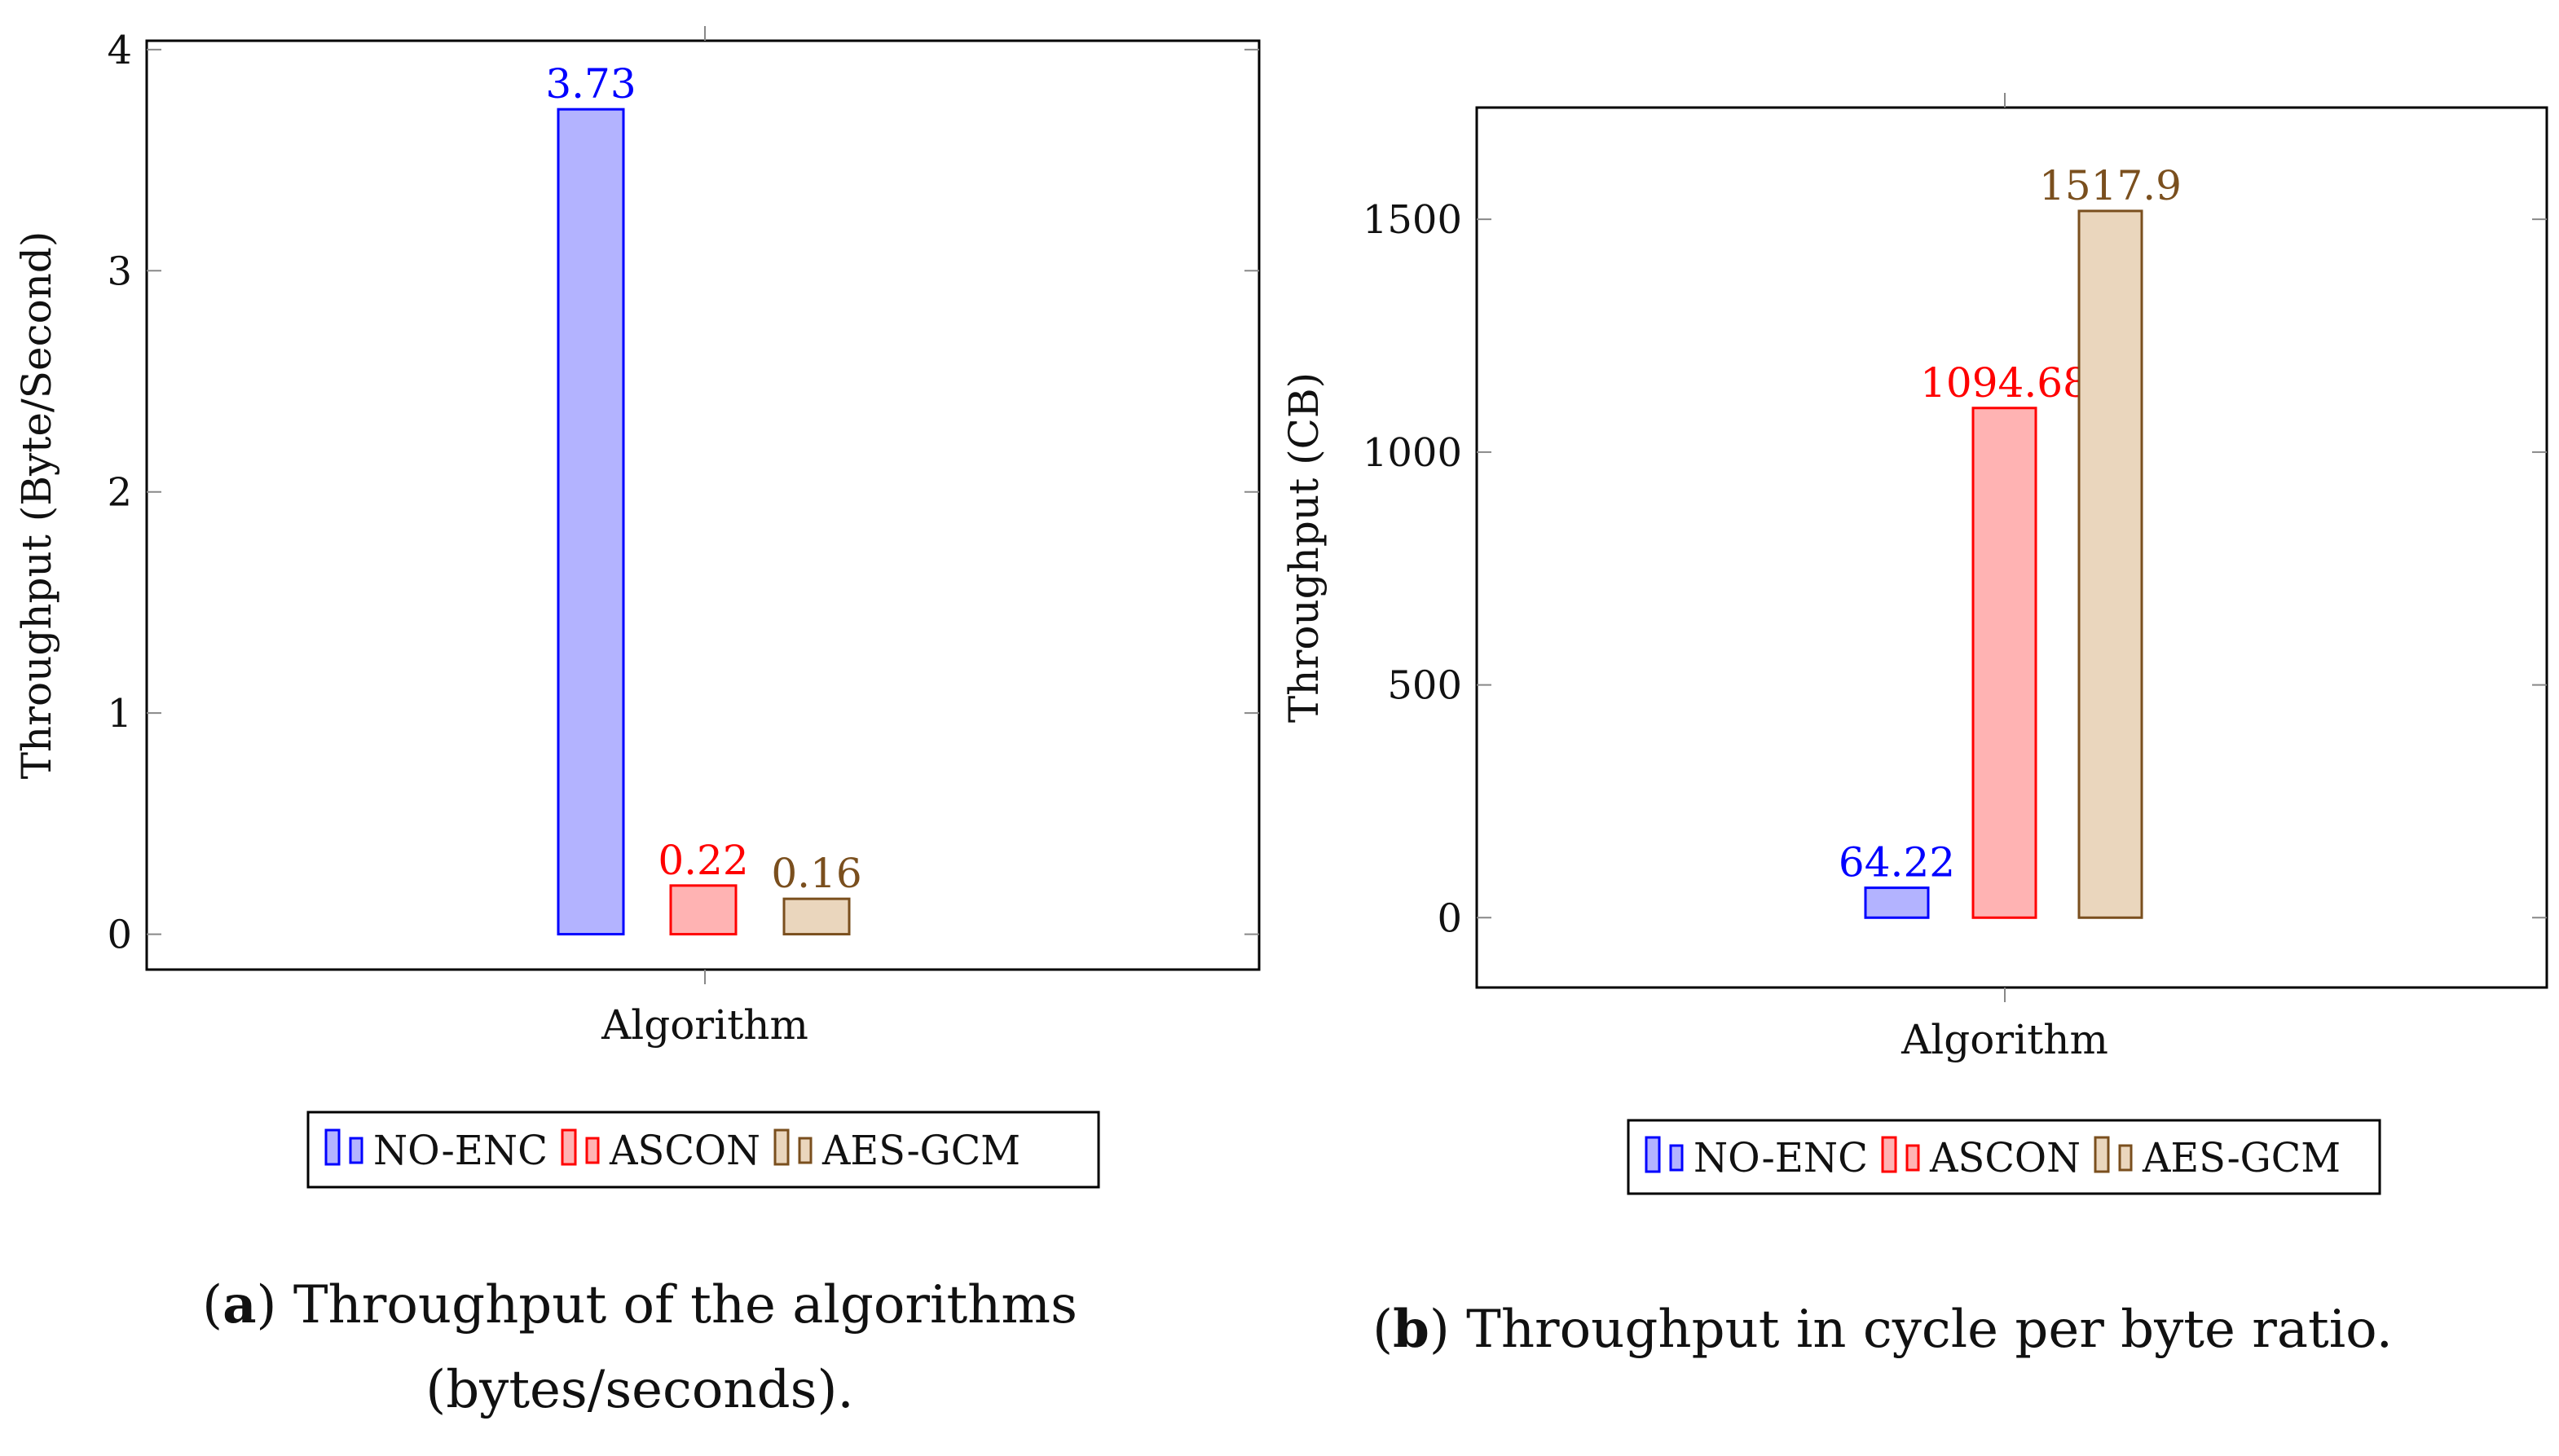  What do you see at coordinates (1912, 1158) in the screenshot?
I see `chart-b-legend-swatch-small-ascon` at bounding box center [1912, 1158].